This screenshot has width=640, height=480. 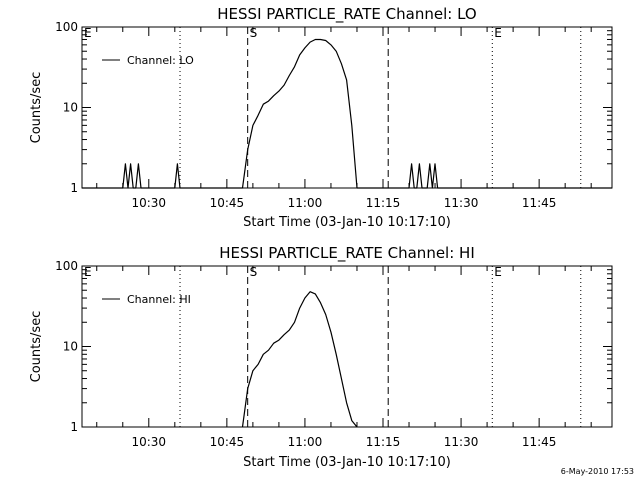 What do you see at coordinates (346, 14) in the screenshot?
I see `chart-title: HESSI PARTICLE_RATE Channel: LO` at bounding box center [346, 14].